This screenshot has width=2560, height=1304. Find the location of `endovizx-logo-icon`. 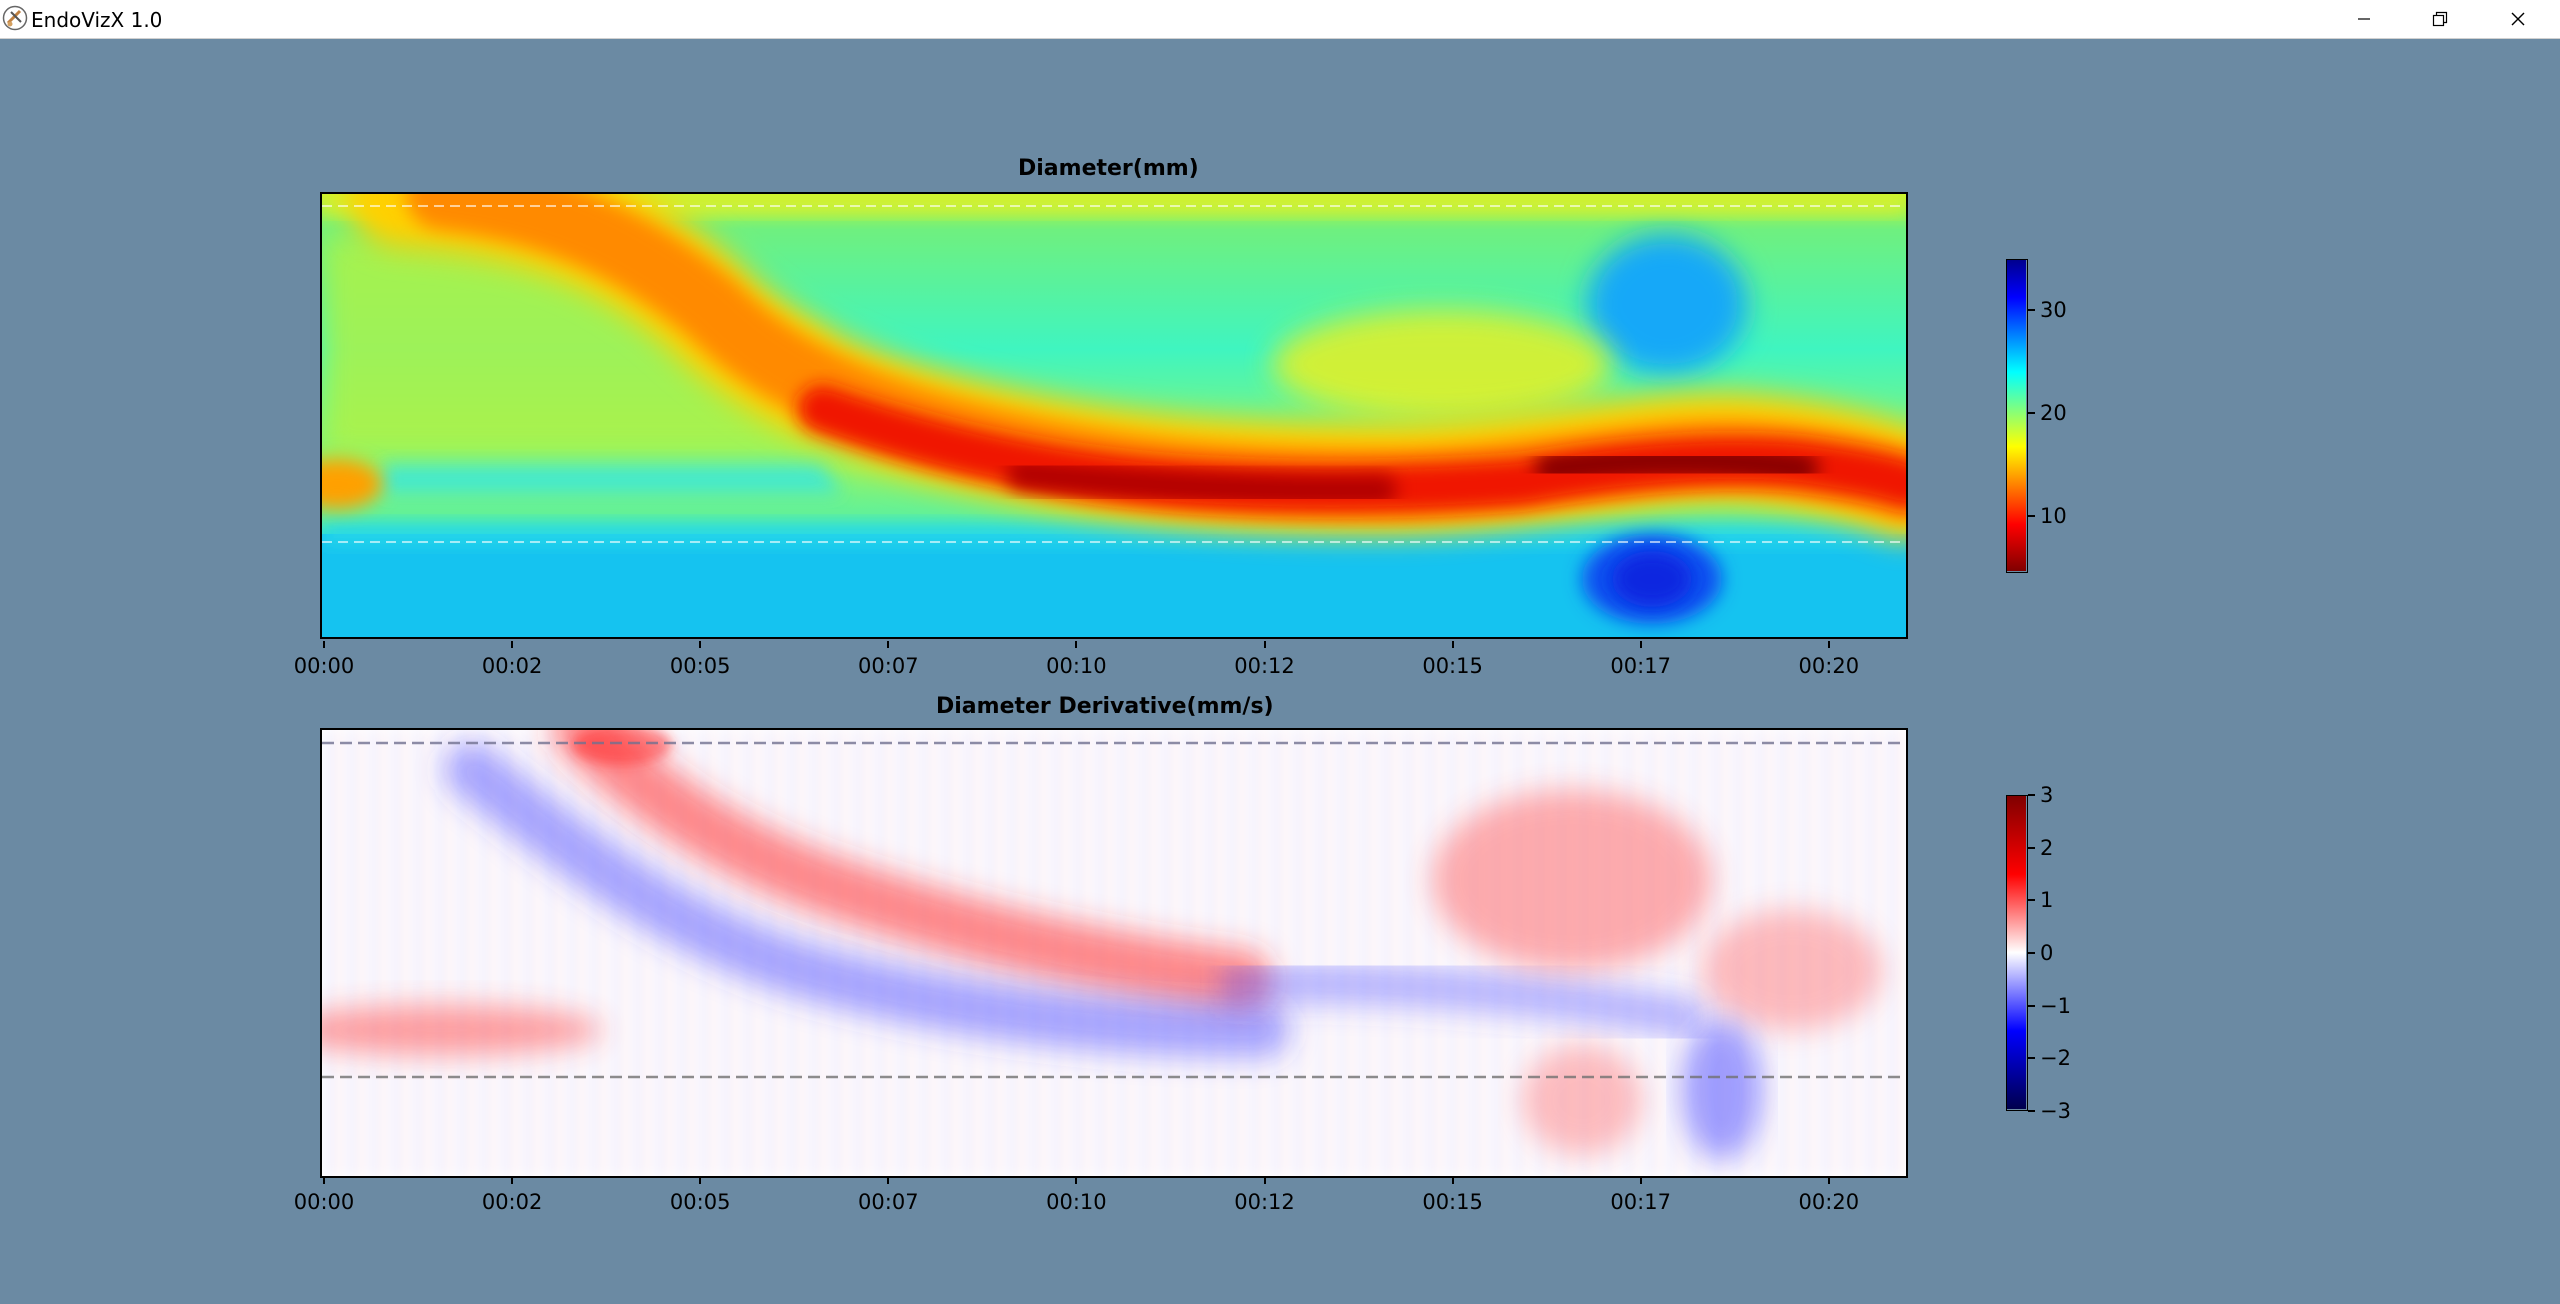

endovizx-logo-icon is located at coordinates (15, 18).